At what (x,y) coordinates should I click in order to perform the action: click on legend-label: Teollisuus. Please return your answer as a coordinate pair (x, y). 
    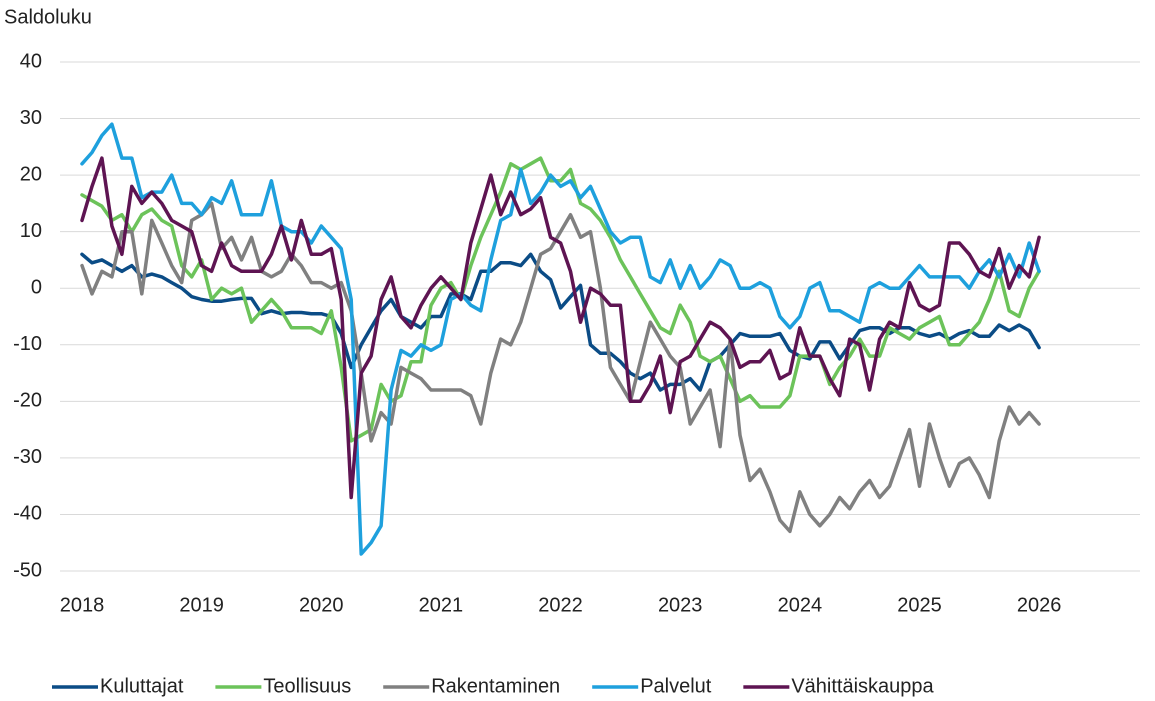
    Looking at the image, I should click on (307, 686).